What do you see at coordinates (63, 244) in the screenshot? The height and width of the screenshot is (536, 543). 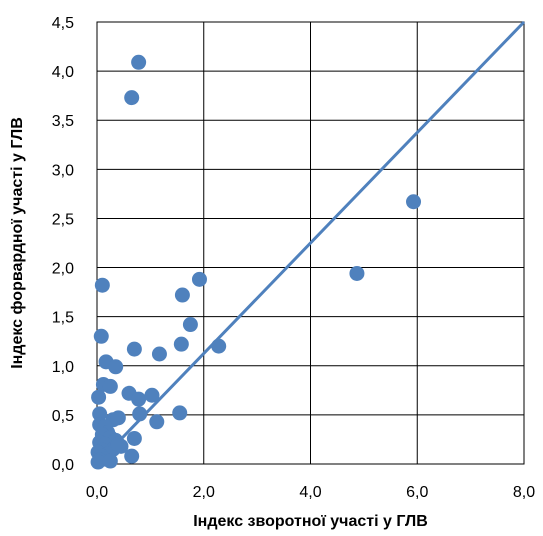 I see `y-axis-ticks: 0,0 0,5 1,0 1,5 2,0 2,5 3,0 3,5 4,0 4,5` at bounding box center [63, 244].